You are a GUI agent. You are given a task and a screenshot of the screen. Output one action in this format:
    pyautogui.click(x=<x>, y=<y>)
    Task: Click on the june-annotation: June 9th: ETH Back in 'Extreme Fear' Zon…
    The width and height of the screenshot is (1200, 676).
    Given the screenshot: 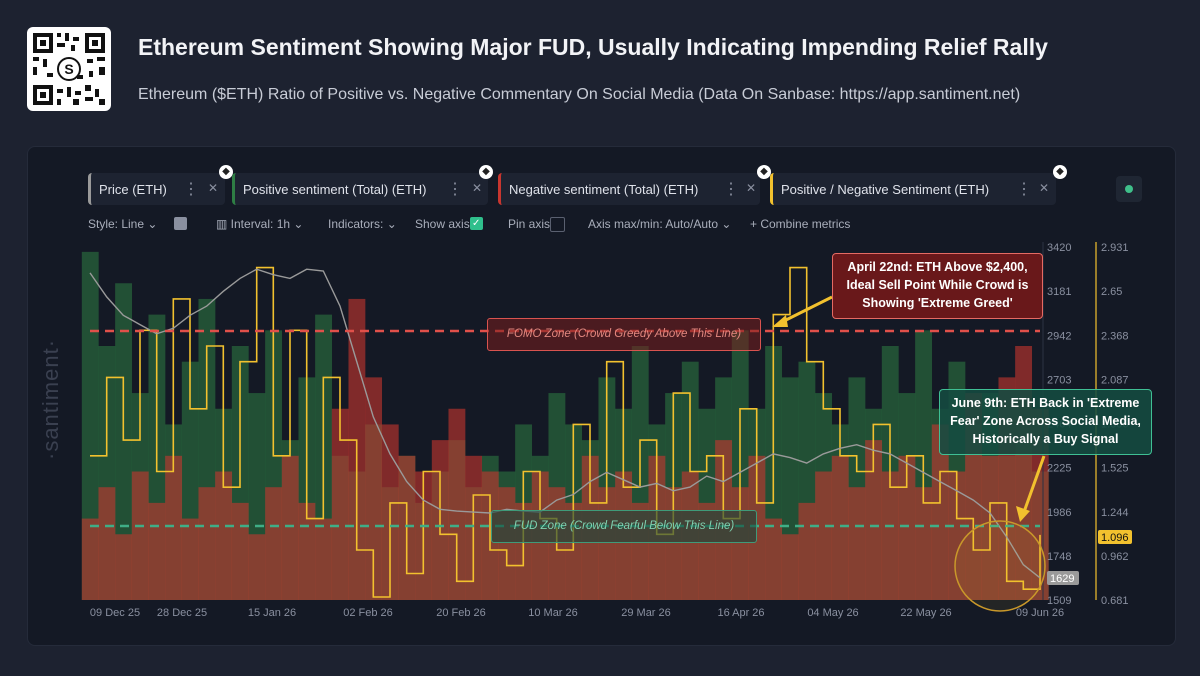 What is the action you would take?
    pyautogui.click(x=1045, y=422)
    